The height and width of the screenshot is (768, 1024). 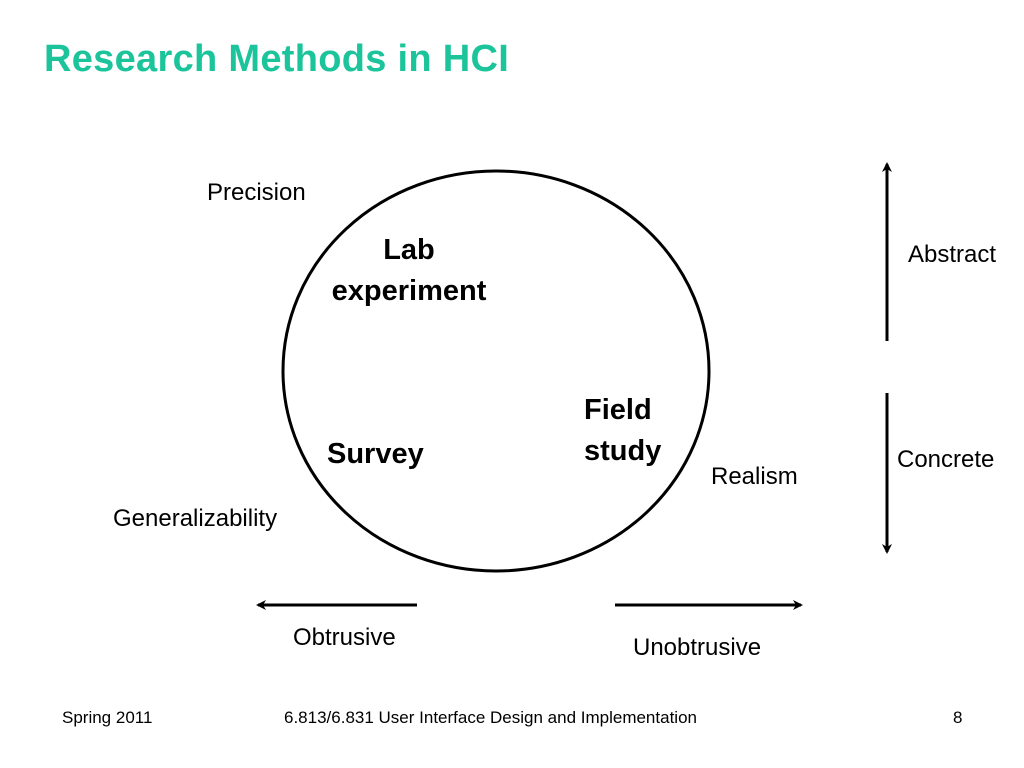 What do you see at coordinates (375, 454) in the screenshot?
I see `survey-label: Survey` at bounding box center [375, 454].